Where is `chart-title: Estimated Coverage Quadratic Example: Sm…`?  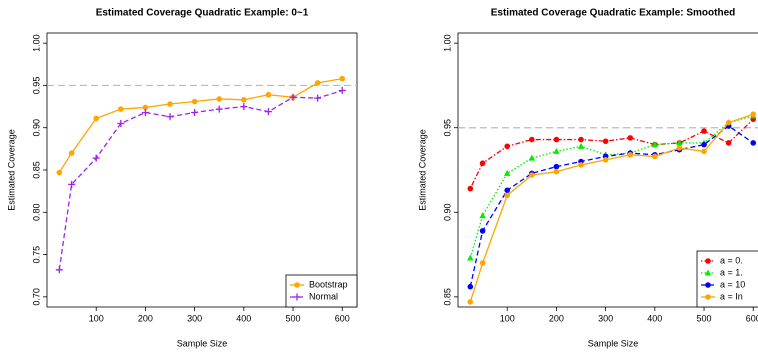
chart-title: Estimated Coverage Quadratic Example: Sm… is located at coordinates (613, 13).